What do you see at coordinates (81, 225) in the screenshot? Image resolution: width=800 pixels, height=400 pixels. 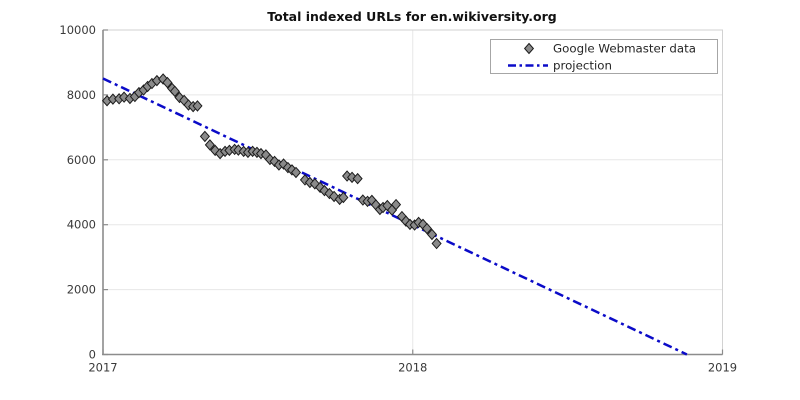 I see `y-tick-label: 4000` at bounding box center [81, 225].